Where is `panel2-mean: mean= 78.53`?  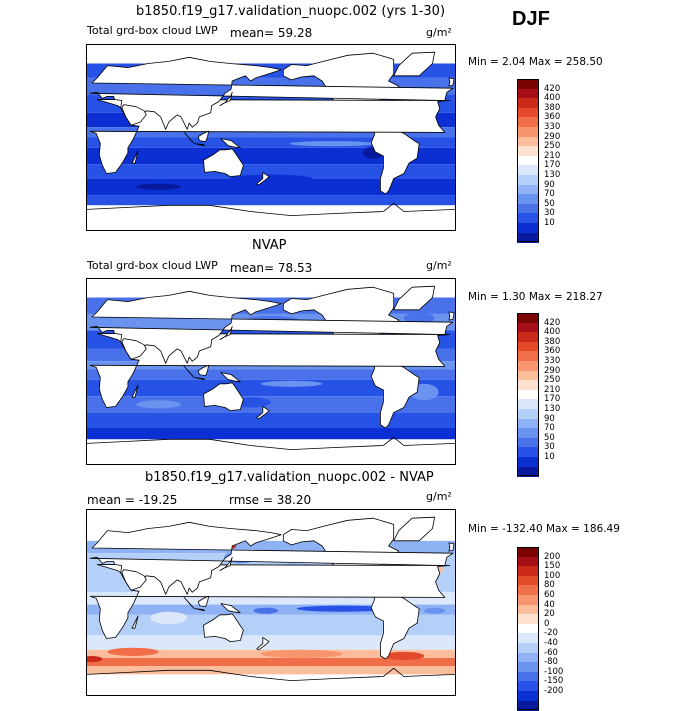 panel2-mean: mean= 78.53 is located at coordinates (271, 268).